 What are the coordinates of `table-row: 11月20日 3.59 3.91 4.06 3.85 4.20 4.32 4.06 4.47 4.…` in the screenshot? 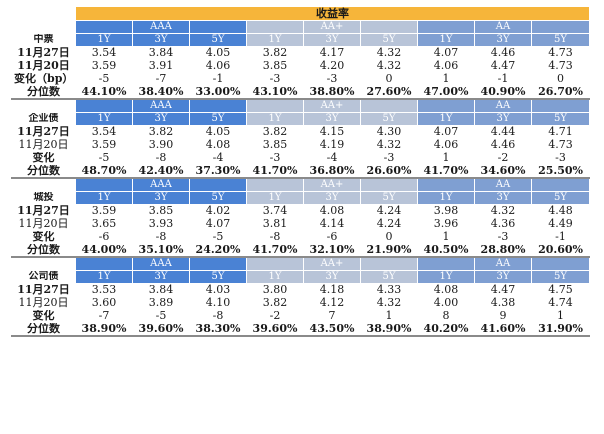 It's located at (301, 66).